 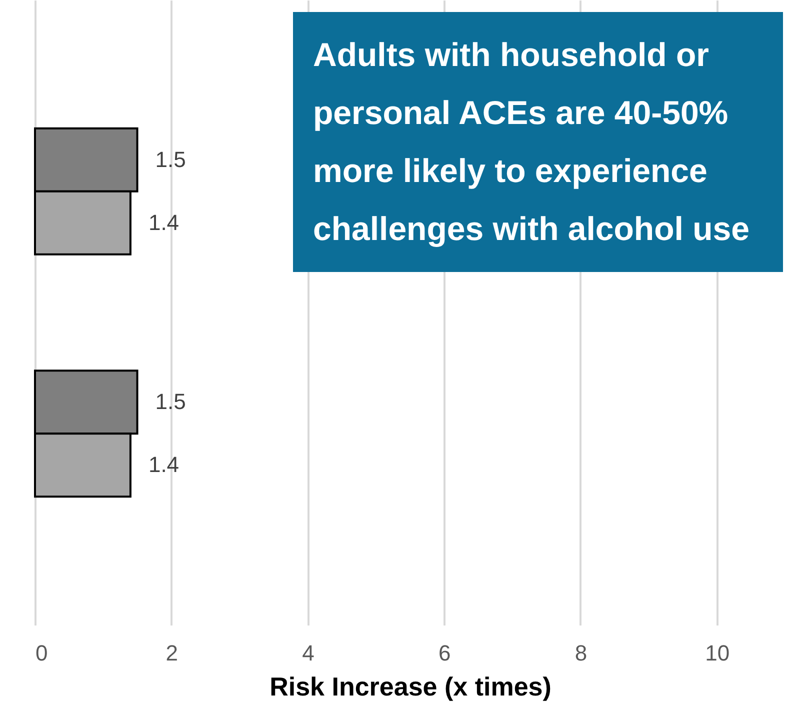 What do you see at coordinates (411, 687) in the screenshot?
I see `x-axis-title: Risk Increase (x times)` at bounding box center [411, 687].